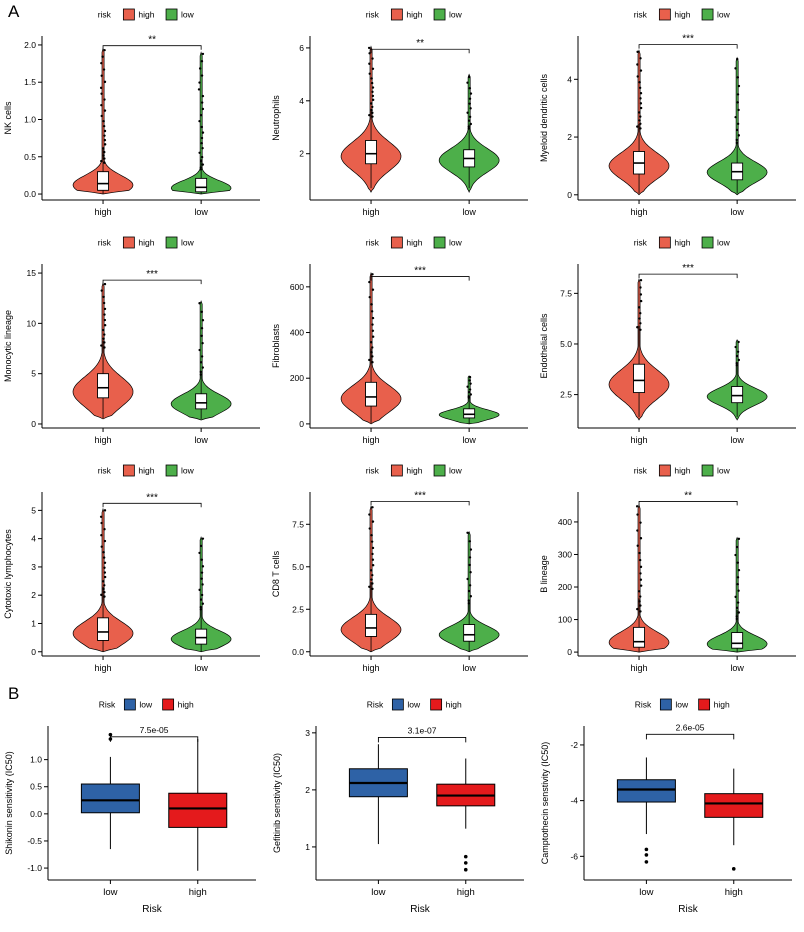 The image size is (804, 932). What do you see at coordinates (565, 554) in the screenshot?
I see `y-tick-label: 300` at bounding box center [565, 554].